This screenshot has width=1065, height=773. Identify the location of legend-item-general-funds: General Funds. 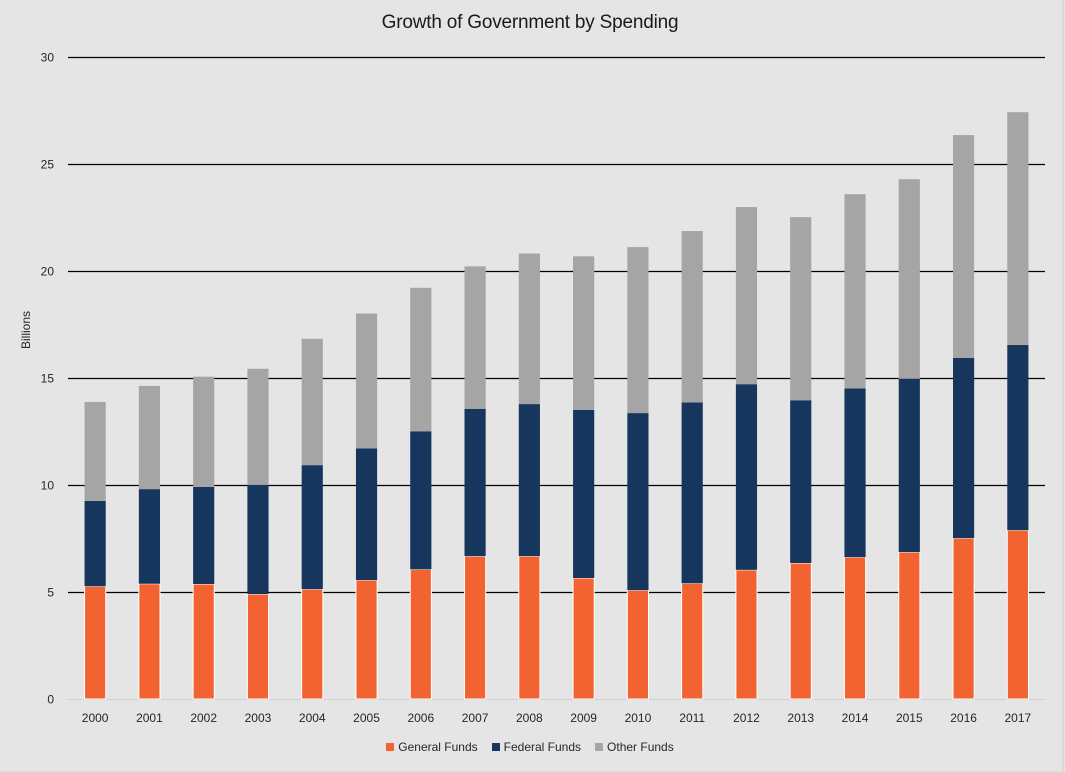
(432, 747).